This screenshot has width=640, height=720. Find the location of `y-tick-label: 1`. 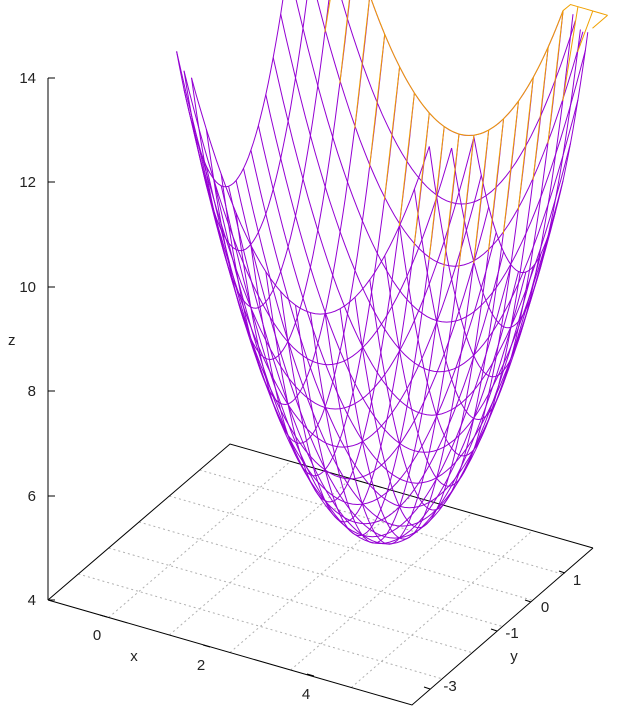

y-tick-label: 1 is located at coordinates (577, 580).